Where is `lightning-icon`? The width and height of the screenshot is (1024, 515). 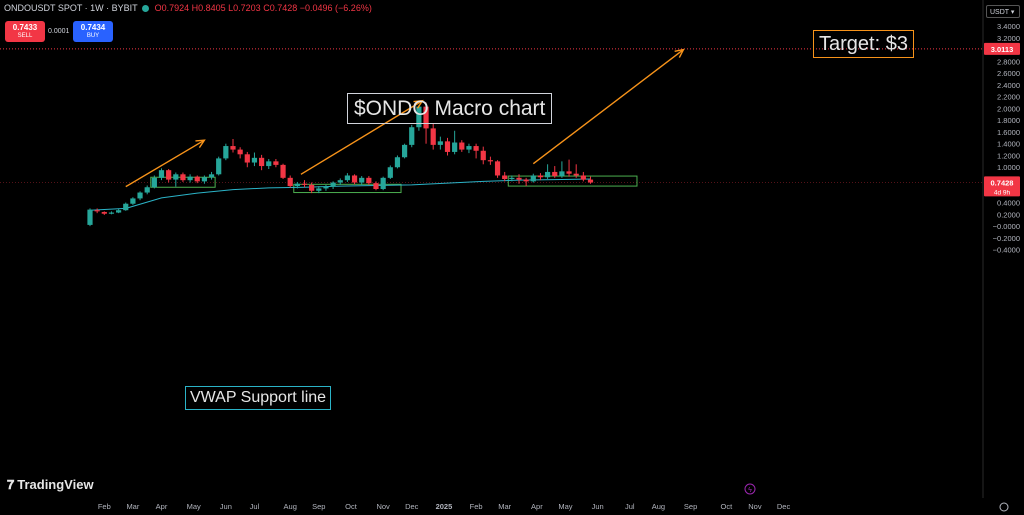
lightning-icon is located at coordinates (750, 489).